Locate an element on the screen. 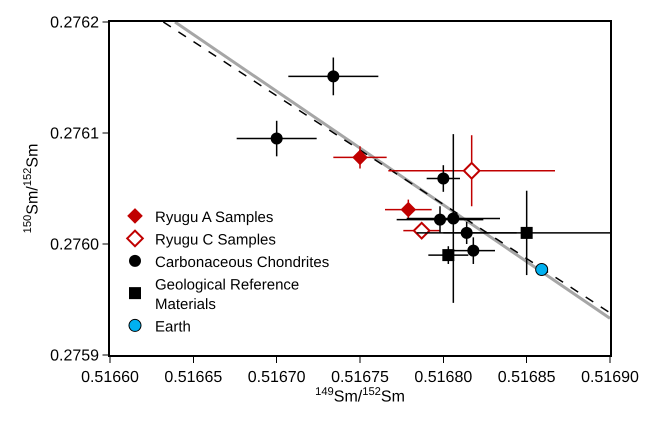 The height and width of the screenshot is (423, 651). x-tick-label: 0.51690 is located at coordinates (610, 377).